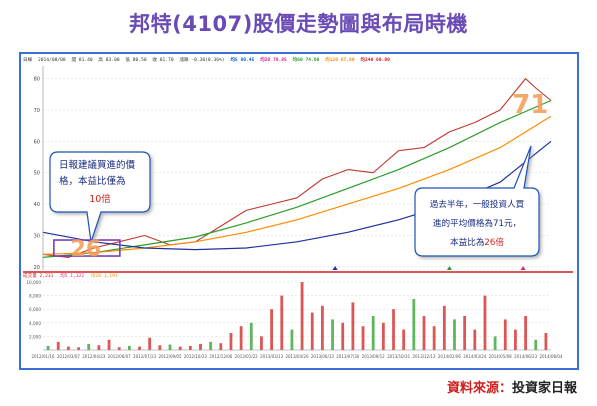 Image resolution: width=597 pixels, height=406 pixels. What do you see at coordinates (37, 205) in the screenshot?
I see `price-tick-label: 40` at bounding box center [37, 205].